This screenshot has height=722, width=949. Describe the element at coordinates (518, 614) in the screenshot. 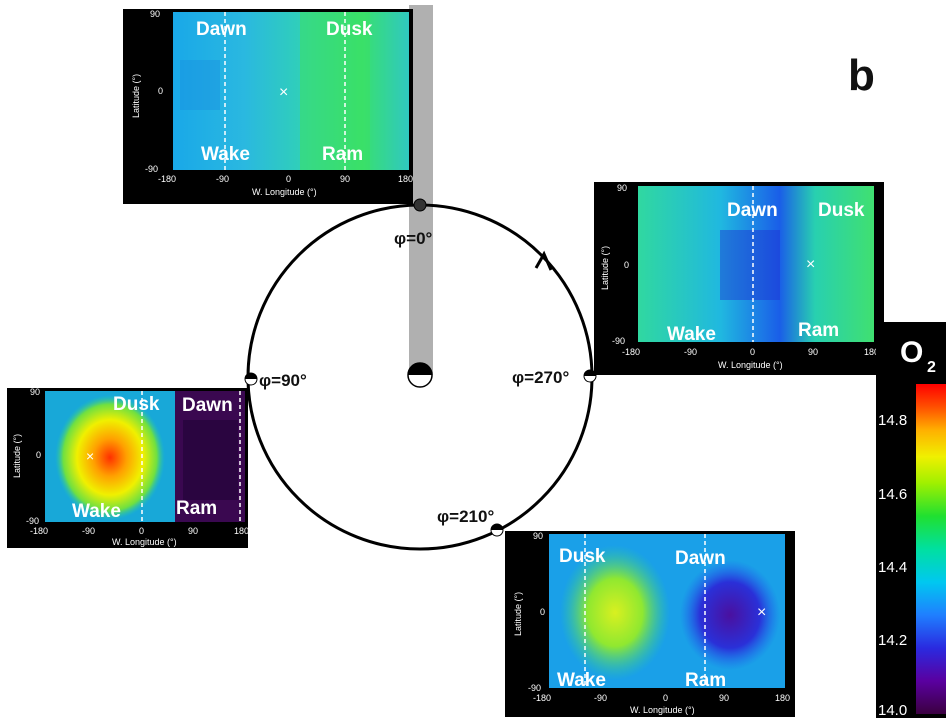

I see `map-bottom-ylabel: Latitude (°)` at that location.